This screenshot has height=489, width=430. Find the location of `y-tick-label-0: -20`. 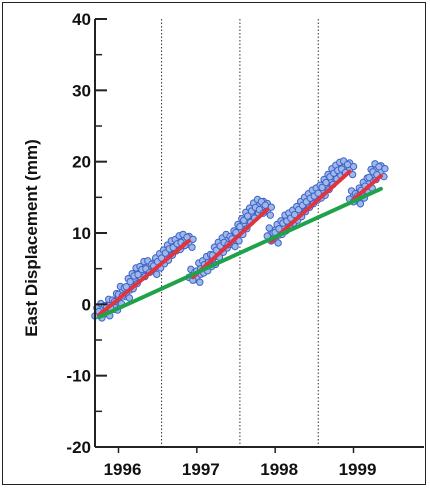

y-tick-label-0: -20 is located at coordinates (78, 447).